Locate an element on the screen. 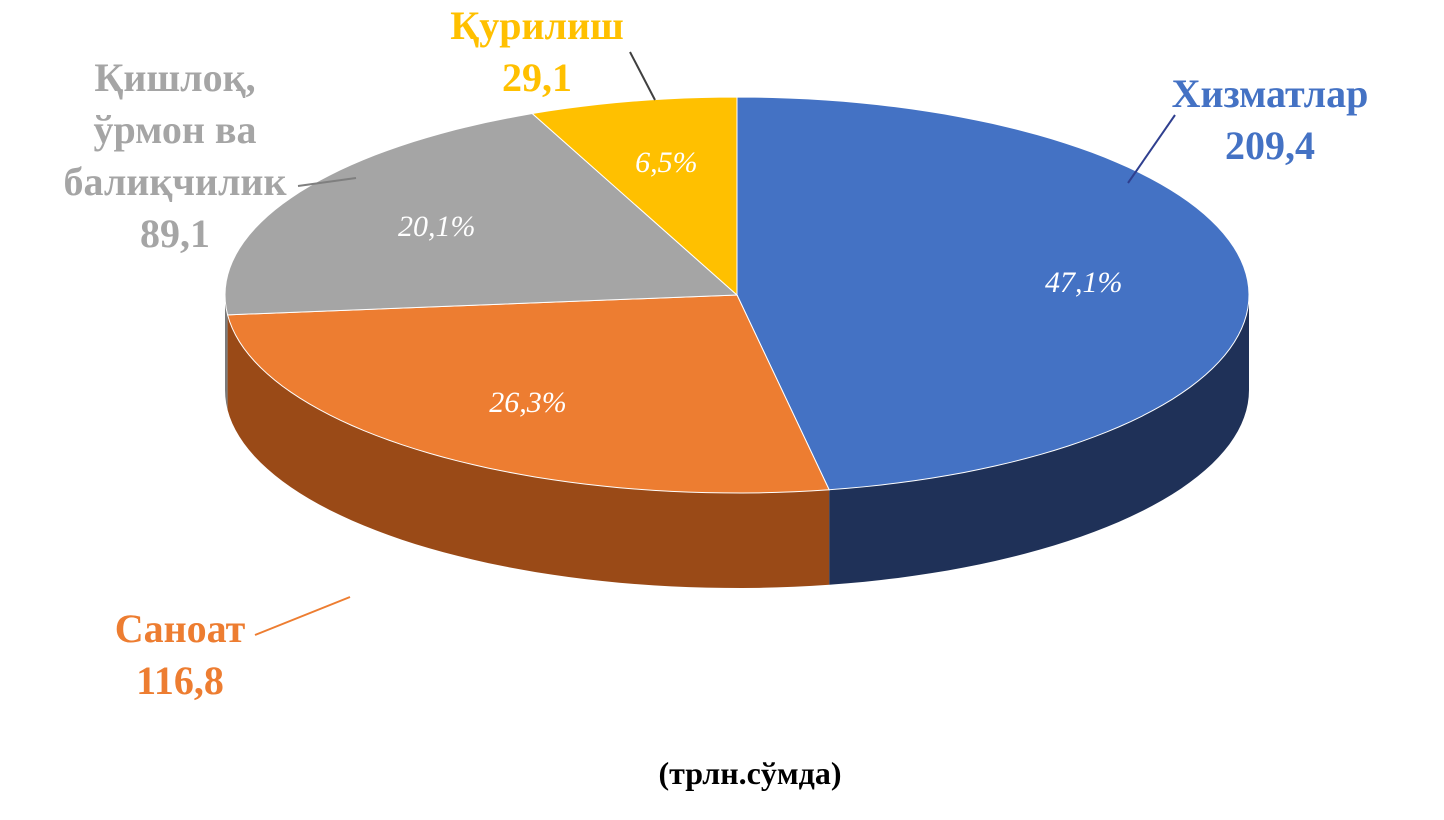 The width and height of the screenshot is (1444, 820). category-label: Қурилиш is located at coordinates (537, 25).